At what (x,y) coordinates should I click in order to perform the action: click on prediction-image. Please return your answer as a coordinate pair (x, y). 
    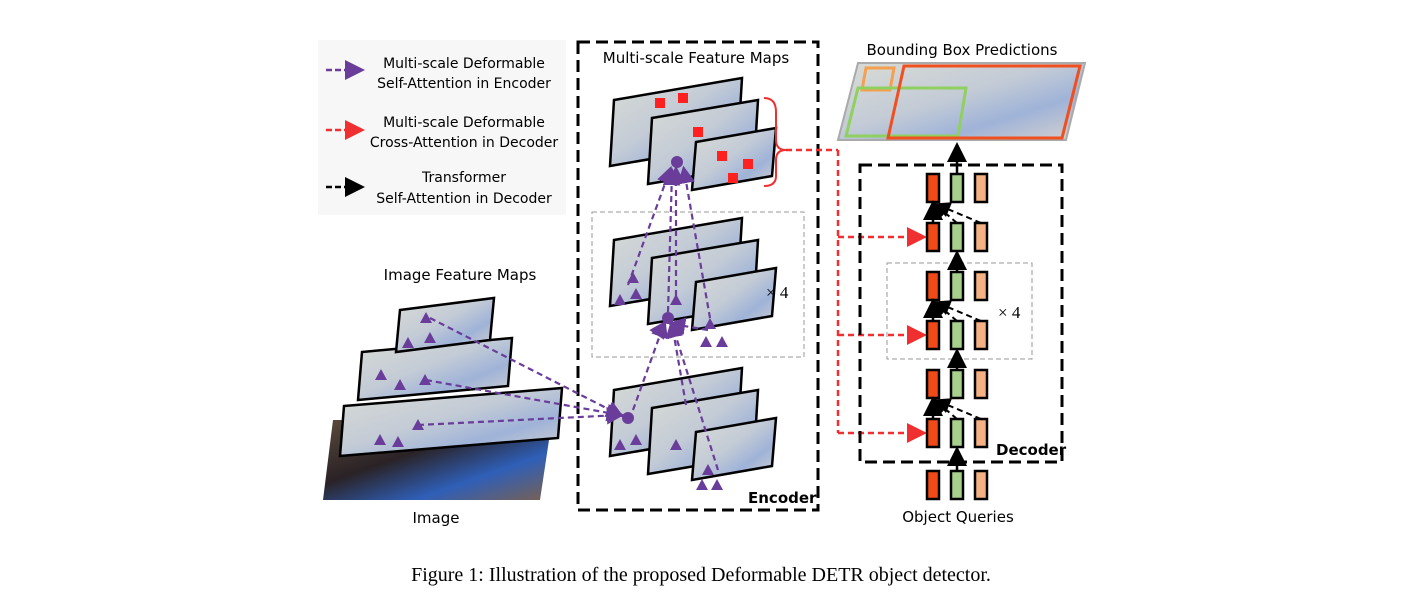
    Looking at the image, I should click on (961, 101).